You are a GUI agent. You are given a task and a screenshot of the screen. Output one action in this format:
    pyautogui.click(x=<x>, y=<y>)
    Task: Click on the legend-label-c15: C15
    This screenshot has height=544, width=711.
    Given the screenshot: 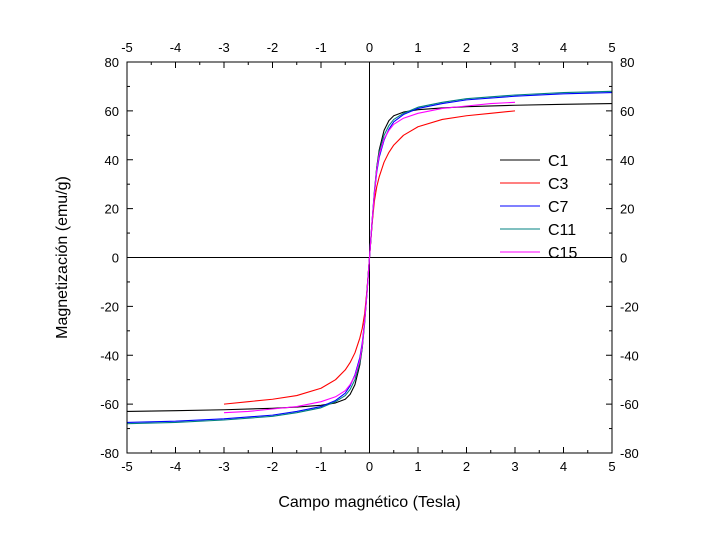 What is the action you would take?
    pyautogui.click(x=562, y=253)
    